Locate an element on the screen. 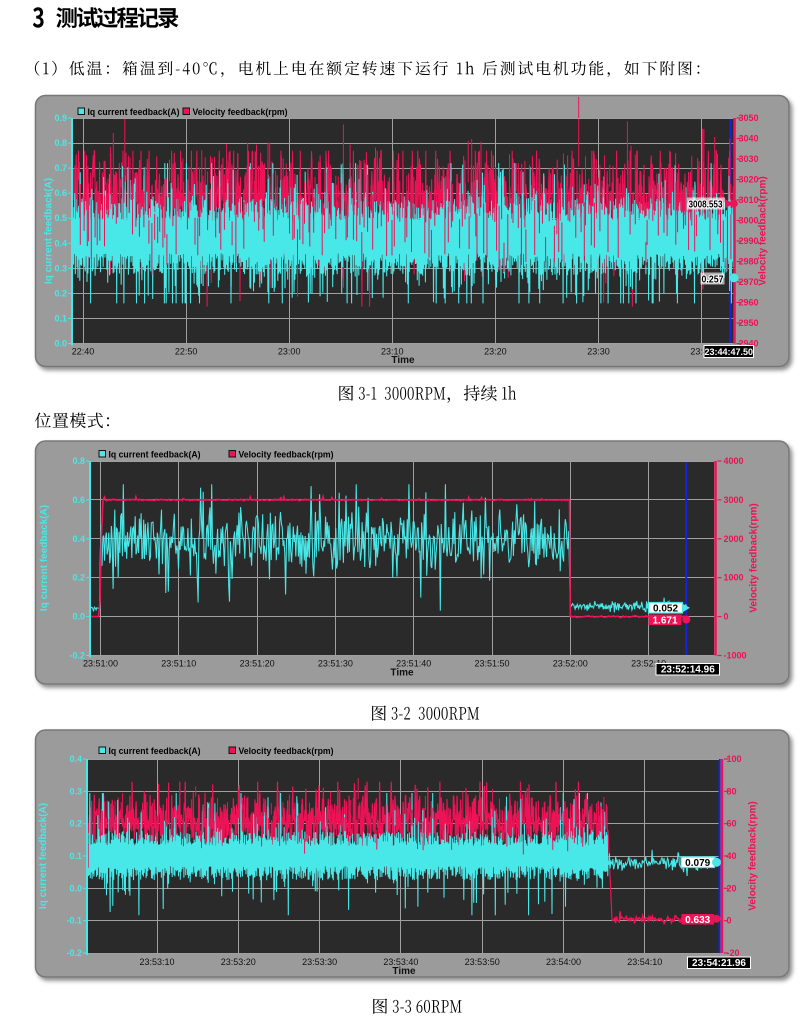 Image resolution: width=800 pixels, height=1030 pixels. svg-text: -0.1 is located at coordinates (74, 921).